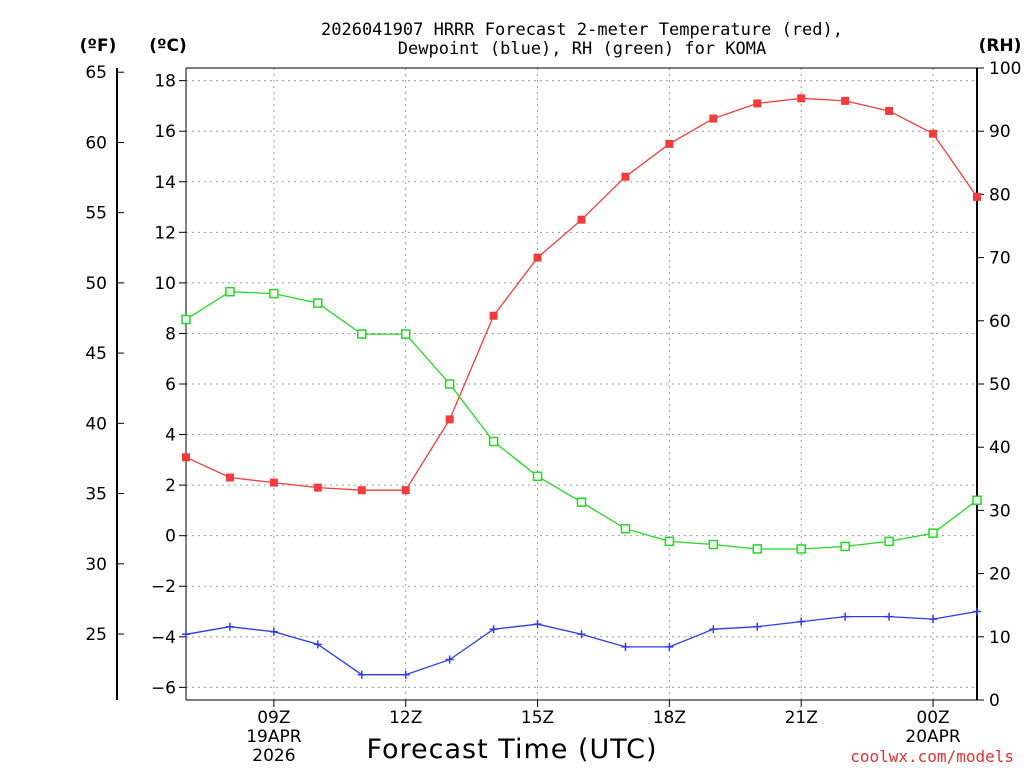 This screenshot has width=1024, height=768. Describe the element at coordinates (163, 688) in the screenshot. I see `celsius-tick-label: −6` at that location.